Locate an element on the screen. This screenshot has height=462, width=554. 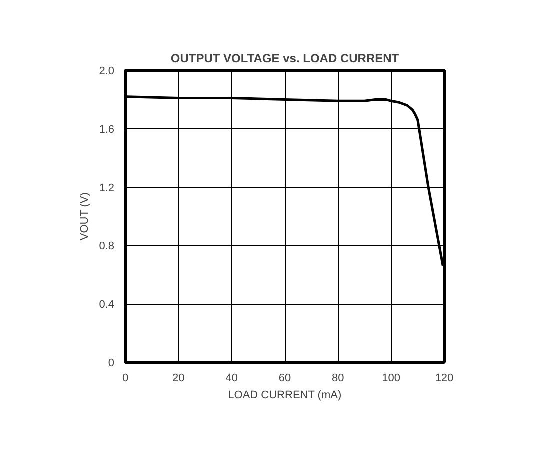
x-tick-label: 60 is located at coordinates (285, 378).